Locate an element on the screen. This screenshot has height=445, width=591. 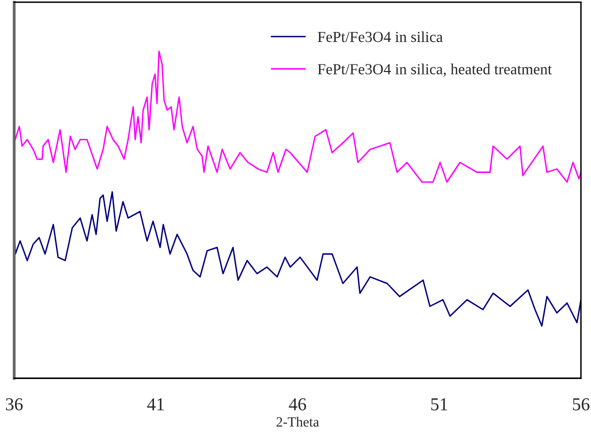
x-tick-label: 51 is located at coordinates (439, 404).